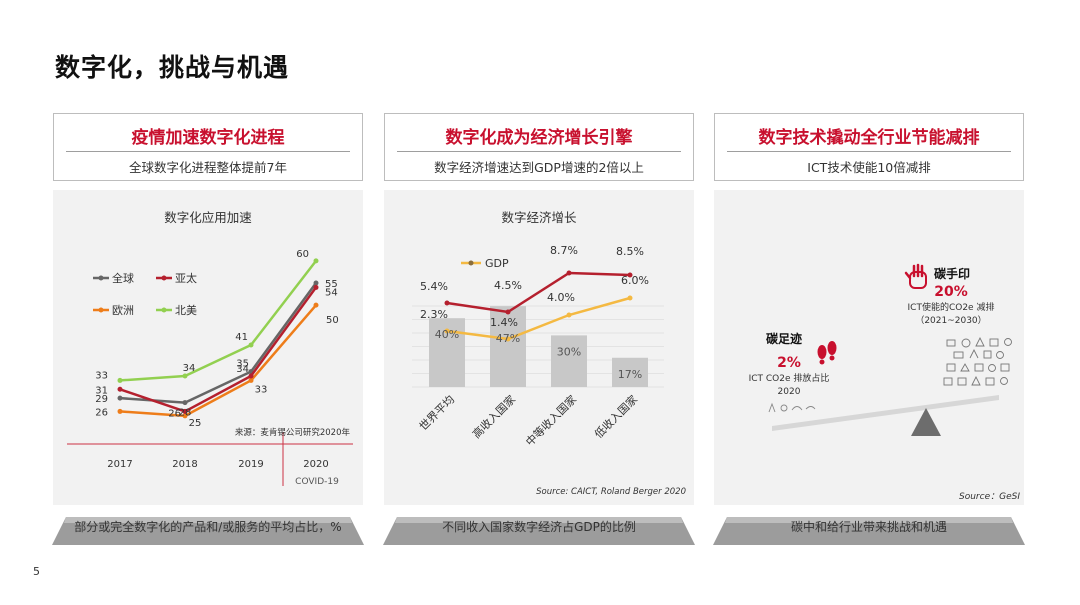 The height and width of the screenshot is (605, 1080). Describe the element at coordinates (951, 307) in the screenshot. I see `handprint-line1: ICT使能的CO2e 减排` at that location.